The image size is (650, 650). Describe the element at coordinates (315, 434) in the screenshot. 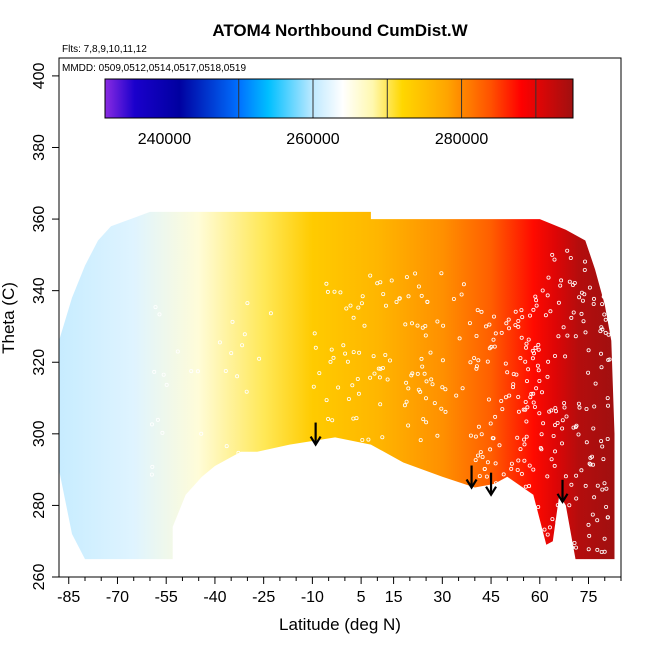

I see `downward-arrow` at that location.